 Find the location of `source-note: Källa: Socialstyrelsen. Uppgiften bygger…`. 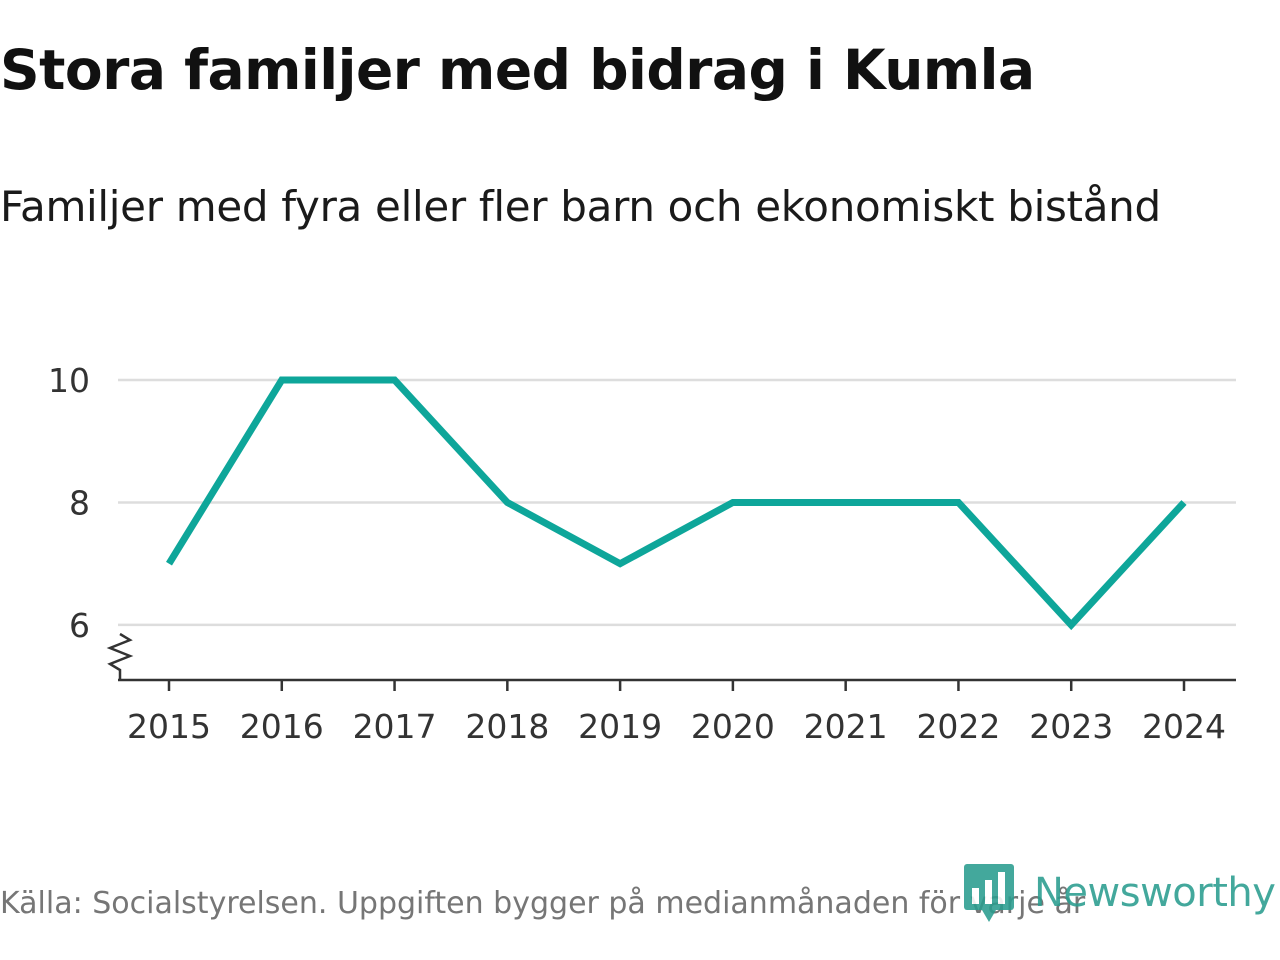

source-note: Källa: Socialstyrelsen. Uppgiften bygger… is located at coordinates (543, 903).